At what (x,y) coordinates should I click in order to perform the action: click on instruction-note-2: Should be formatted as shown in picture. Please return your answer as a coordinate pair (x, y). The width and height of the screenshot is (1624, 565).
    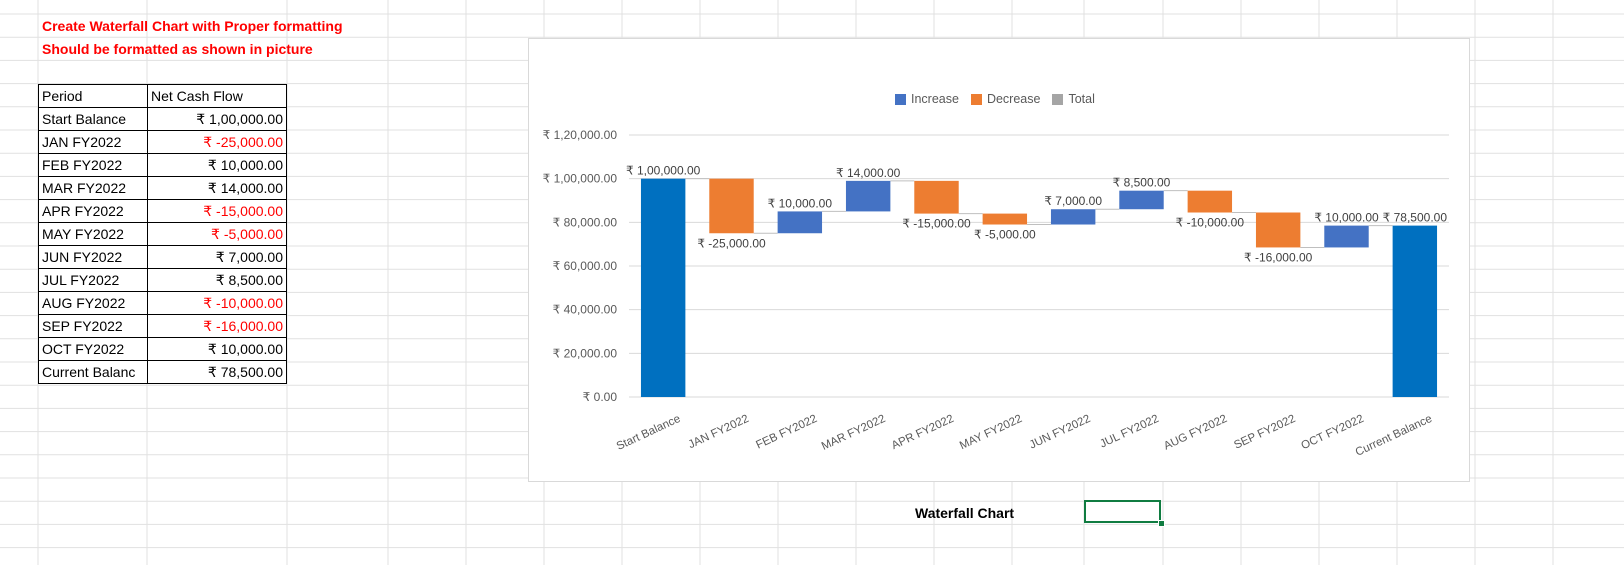
    Looking at the image, I should click on (177, 49).